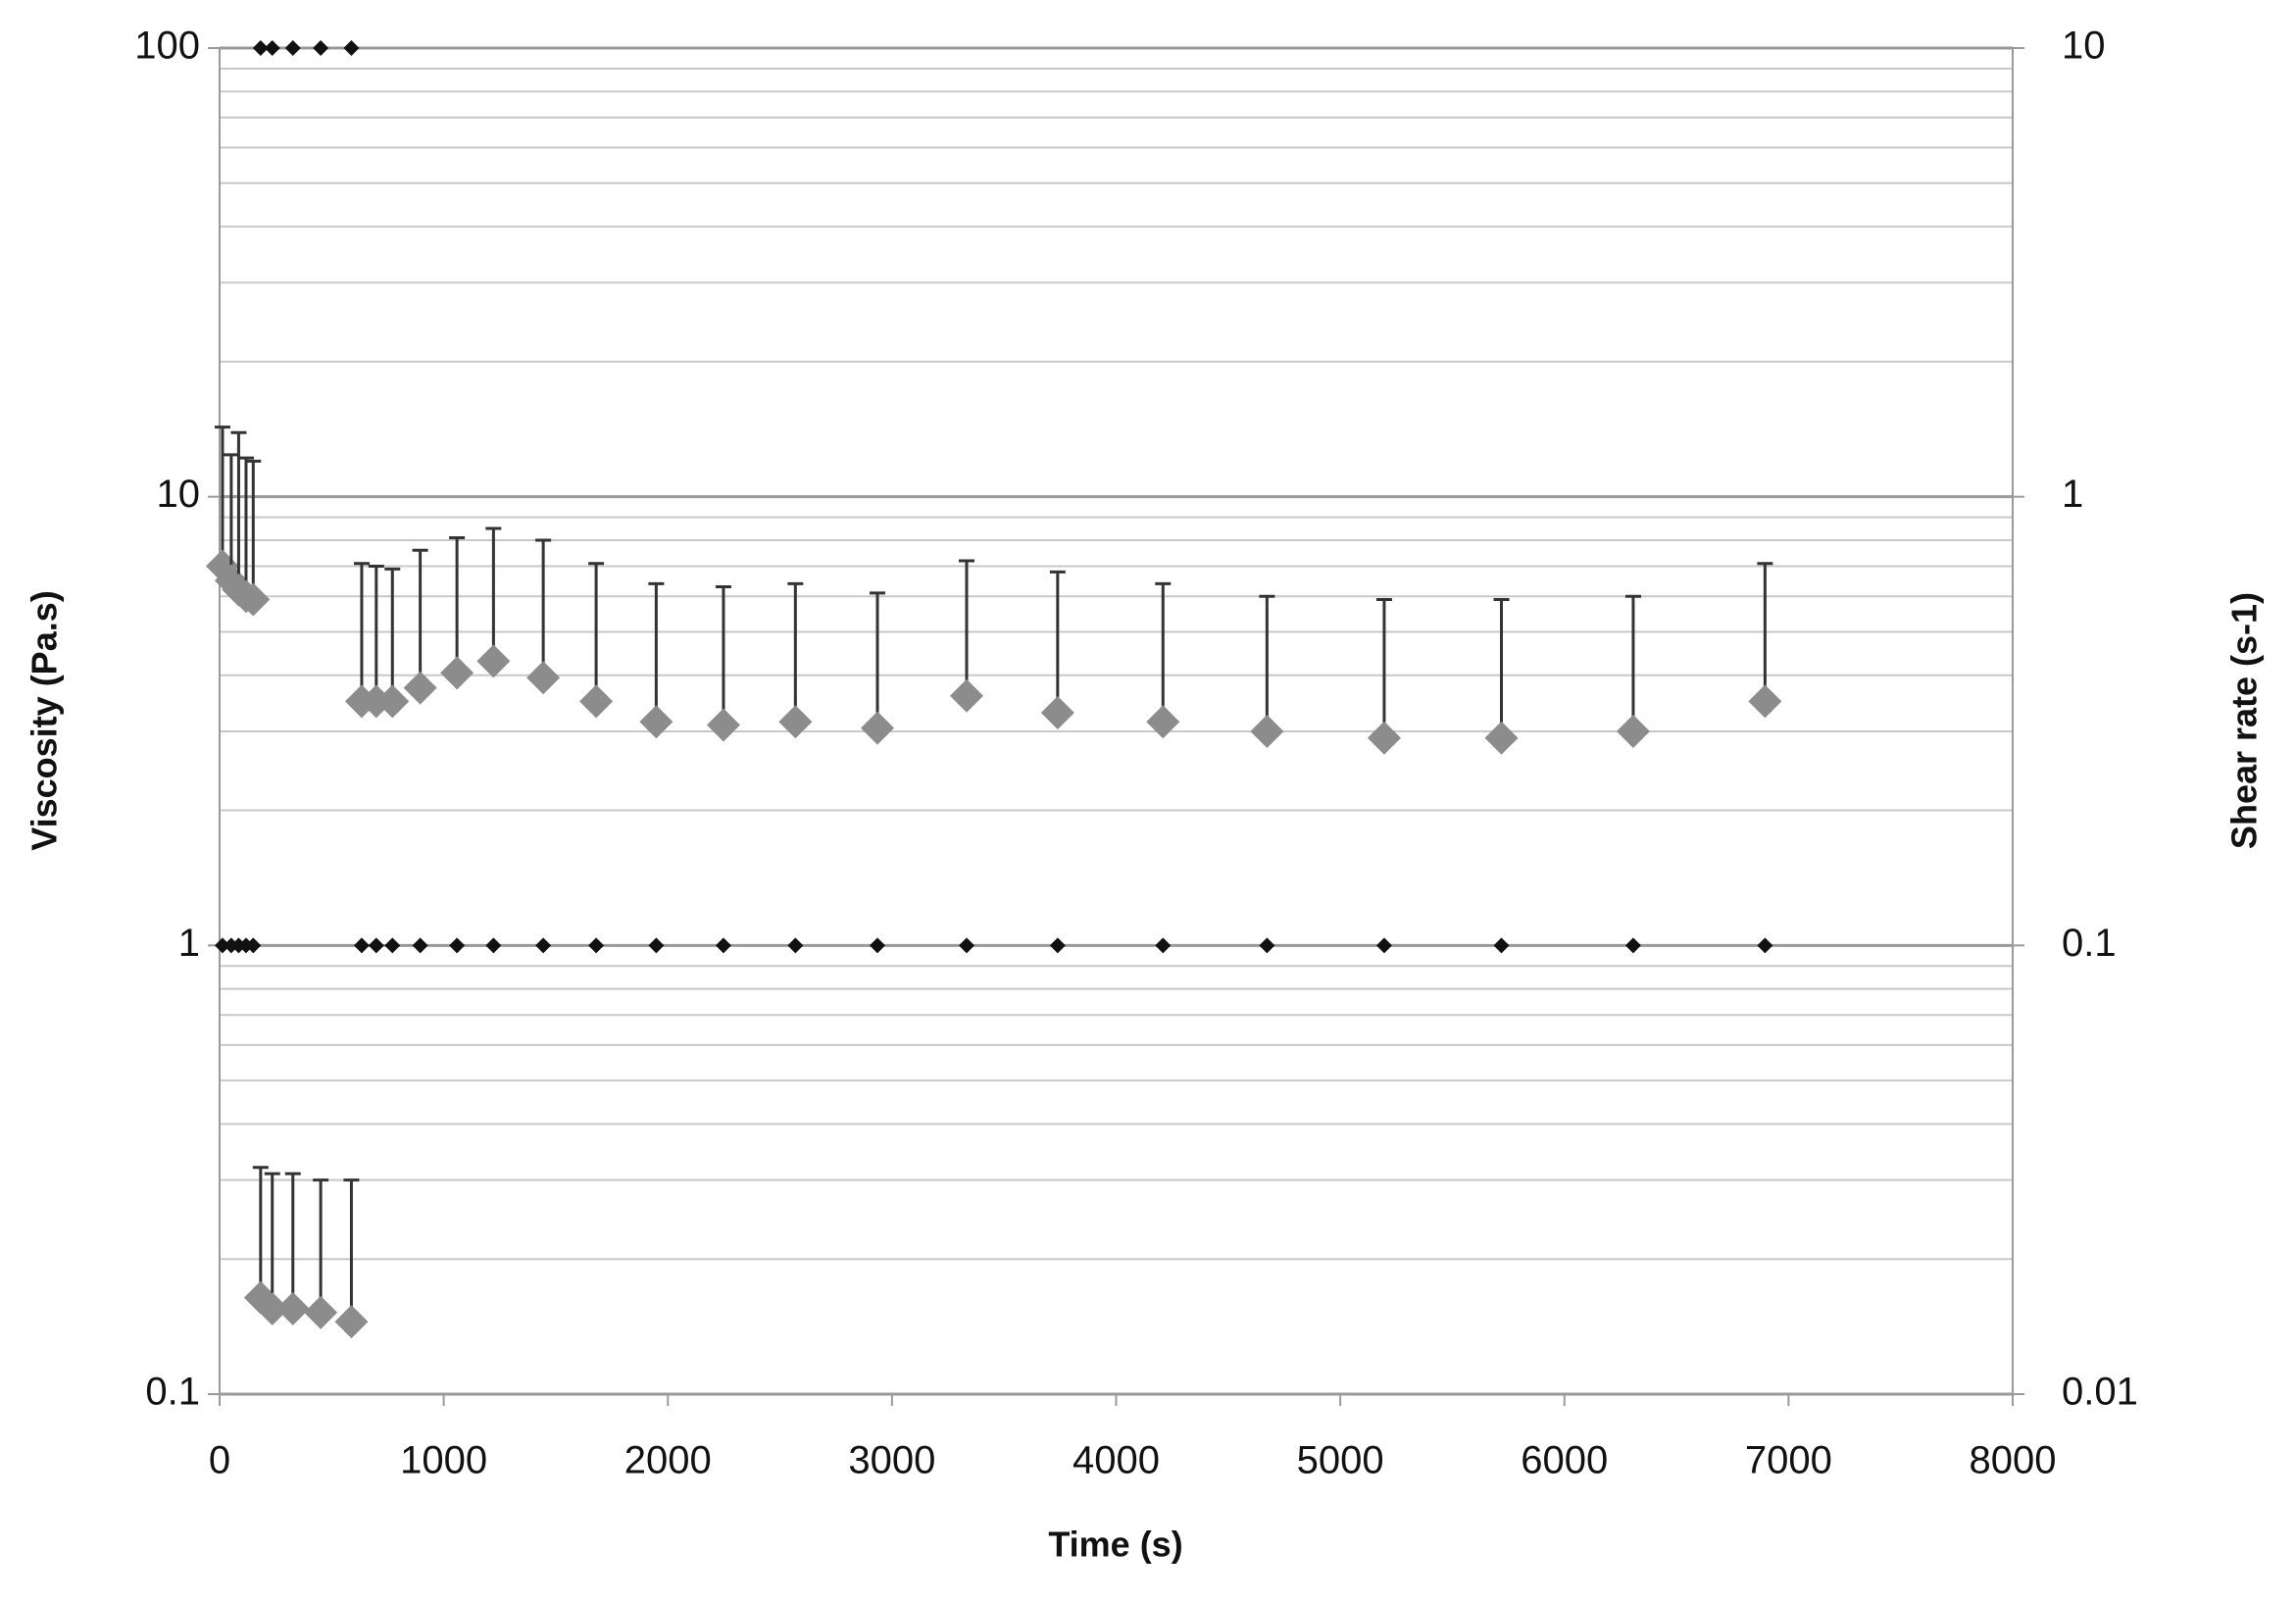  I want to click on x-tick-label: 4000, so click(1116, 1460).